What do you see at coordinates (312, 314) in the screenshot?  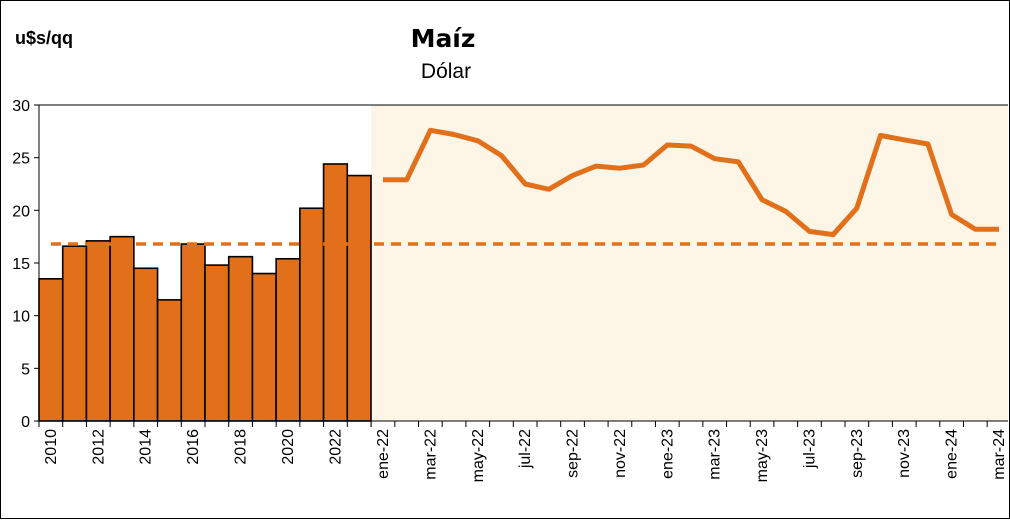 I see `bar-2021` at bounding box center [312, 314].